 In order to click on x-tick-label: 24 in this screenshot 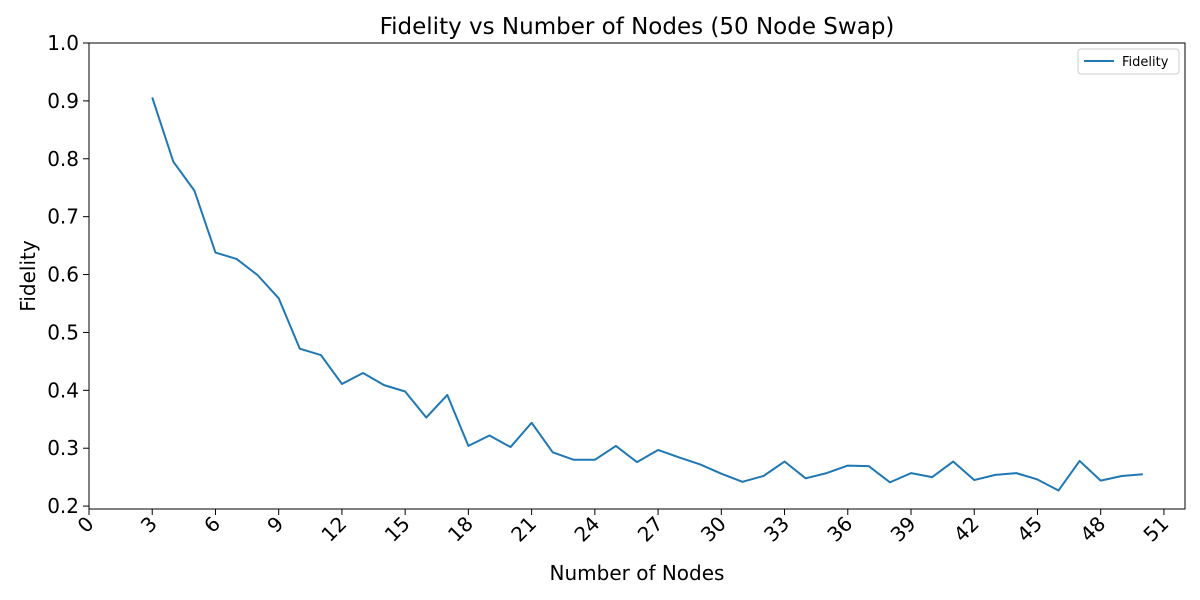, I will do `click(586, 529)`.